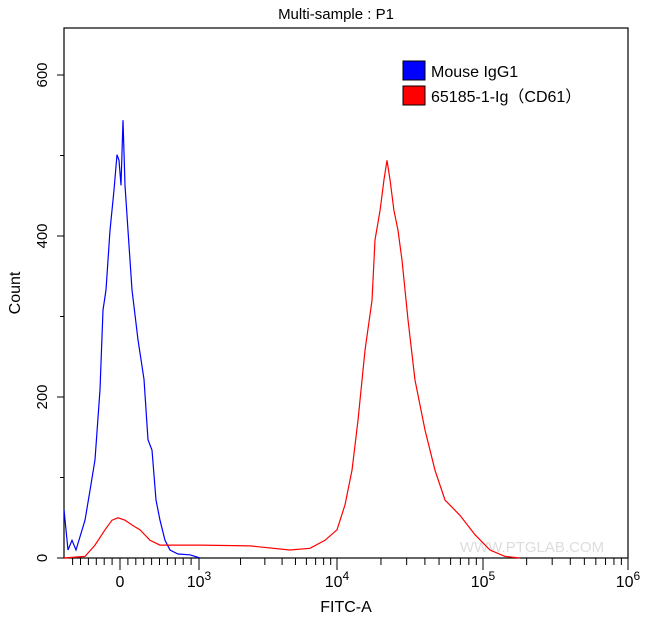 The width and height of the screenshot is (650, 618). Describe the element at coordinates (346, 607) in the screenshot. I see `x-axis-label: FITC-A` at that location.